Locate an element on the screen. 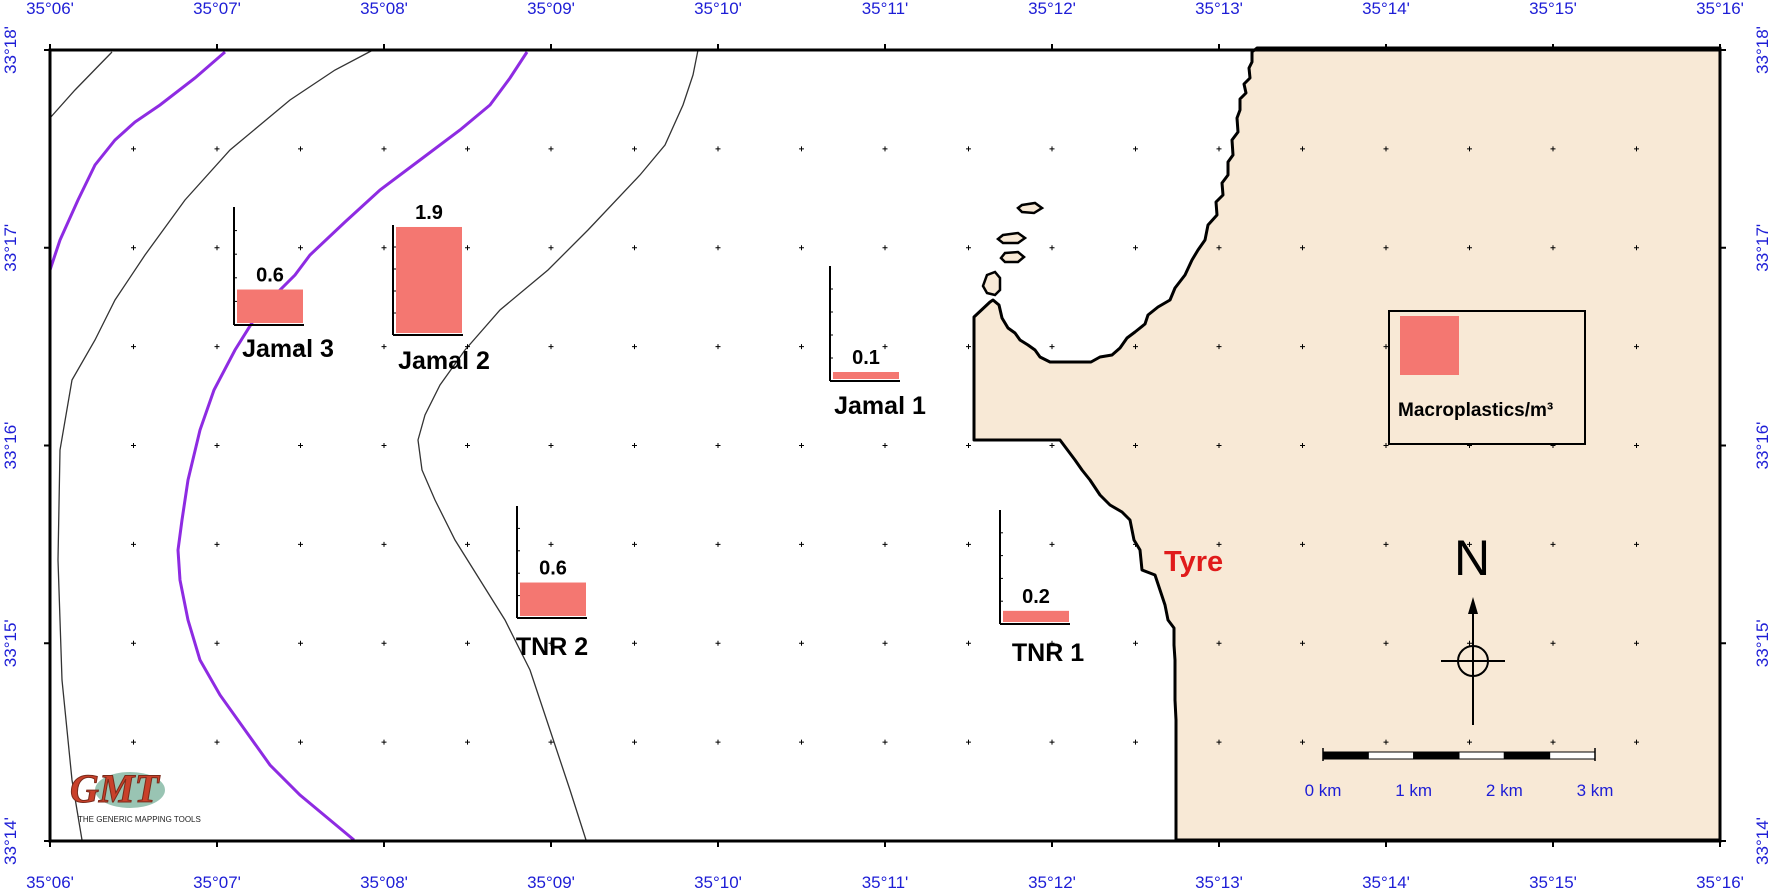 The height and width of the screenshot is (893, 1772). latitude-ticks-right: 33°18' 33°17' 33°16' 33°15' 33°14' is located at coordinates (1762, 445).